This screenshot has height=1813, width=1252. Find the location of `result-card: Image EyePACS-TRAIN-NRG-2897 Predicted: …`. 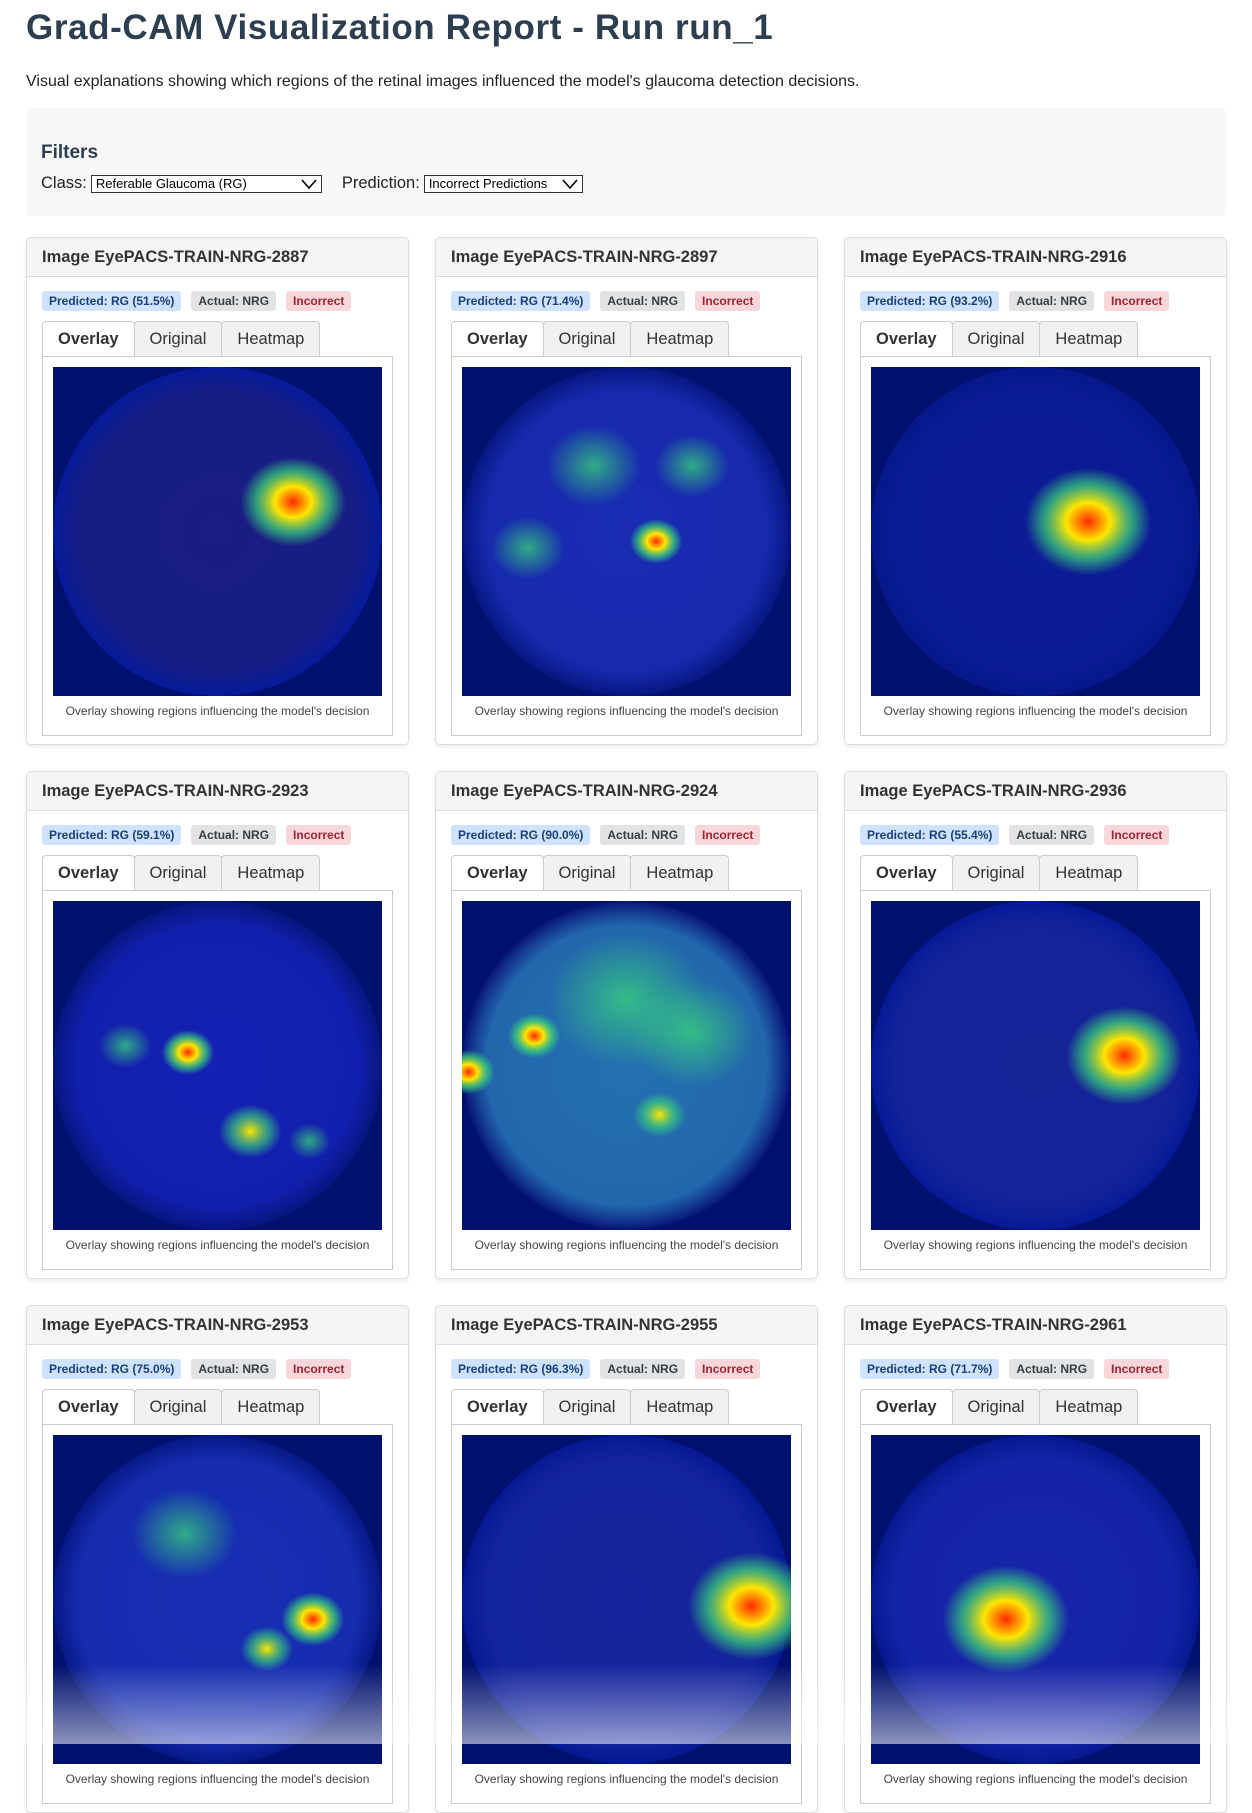

result-card: Image EyePACS-TRAIN-NRG-2897 Predicted: … is located at coordinates (626, 491).